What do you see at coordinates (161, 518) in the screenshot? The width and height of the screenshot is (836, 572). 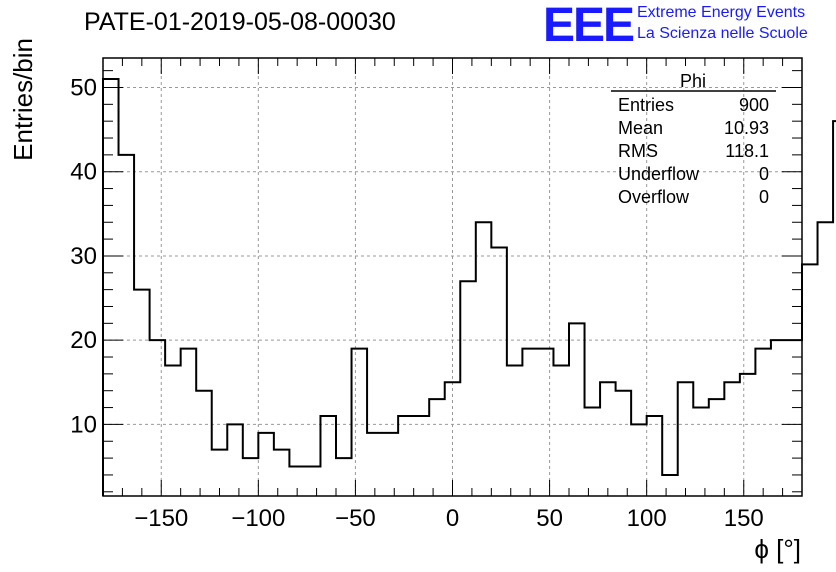 I see `x-tick-label: −150` at bounding box center [161, 518].